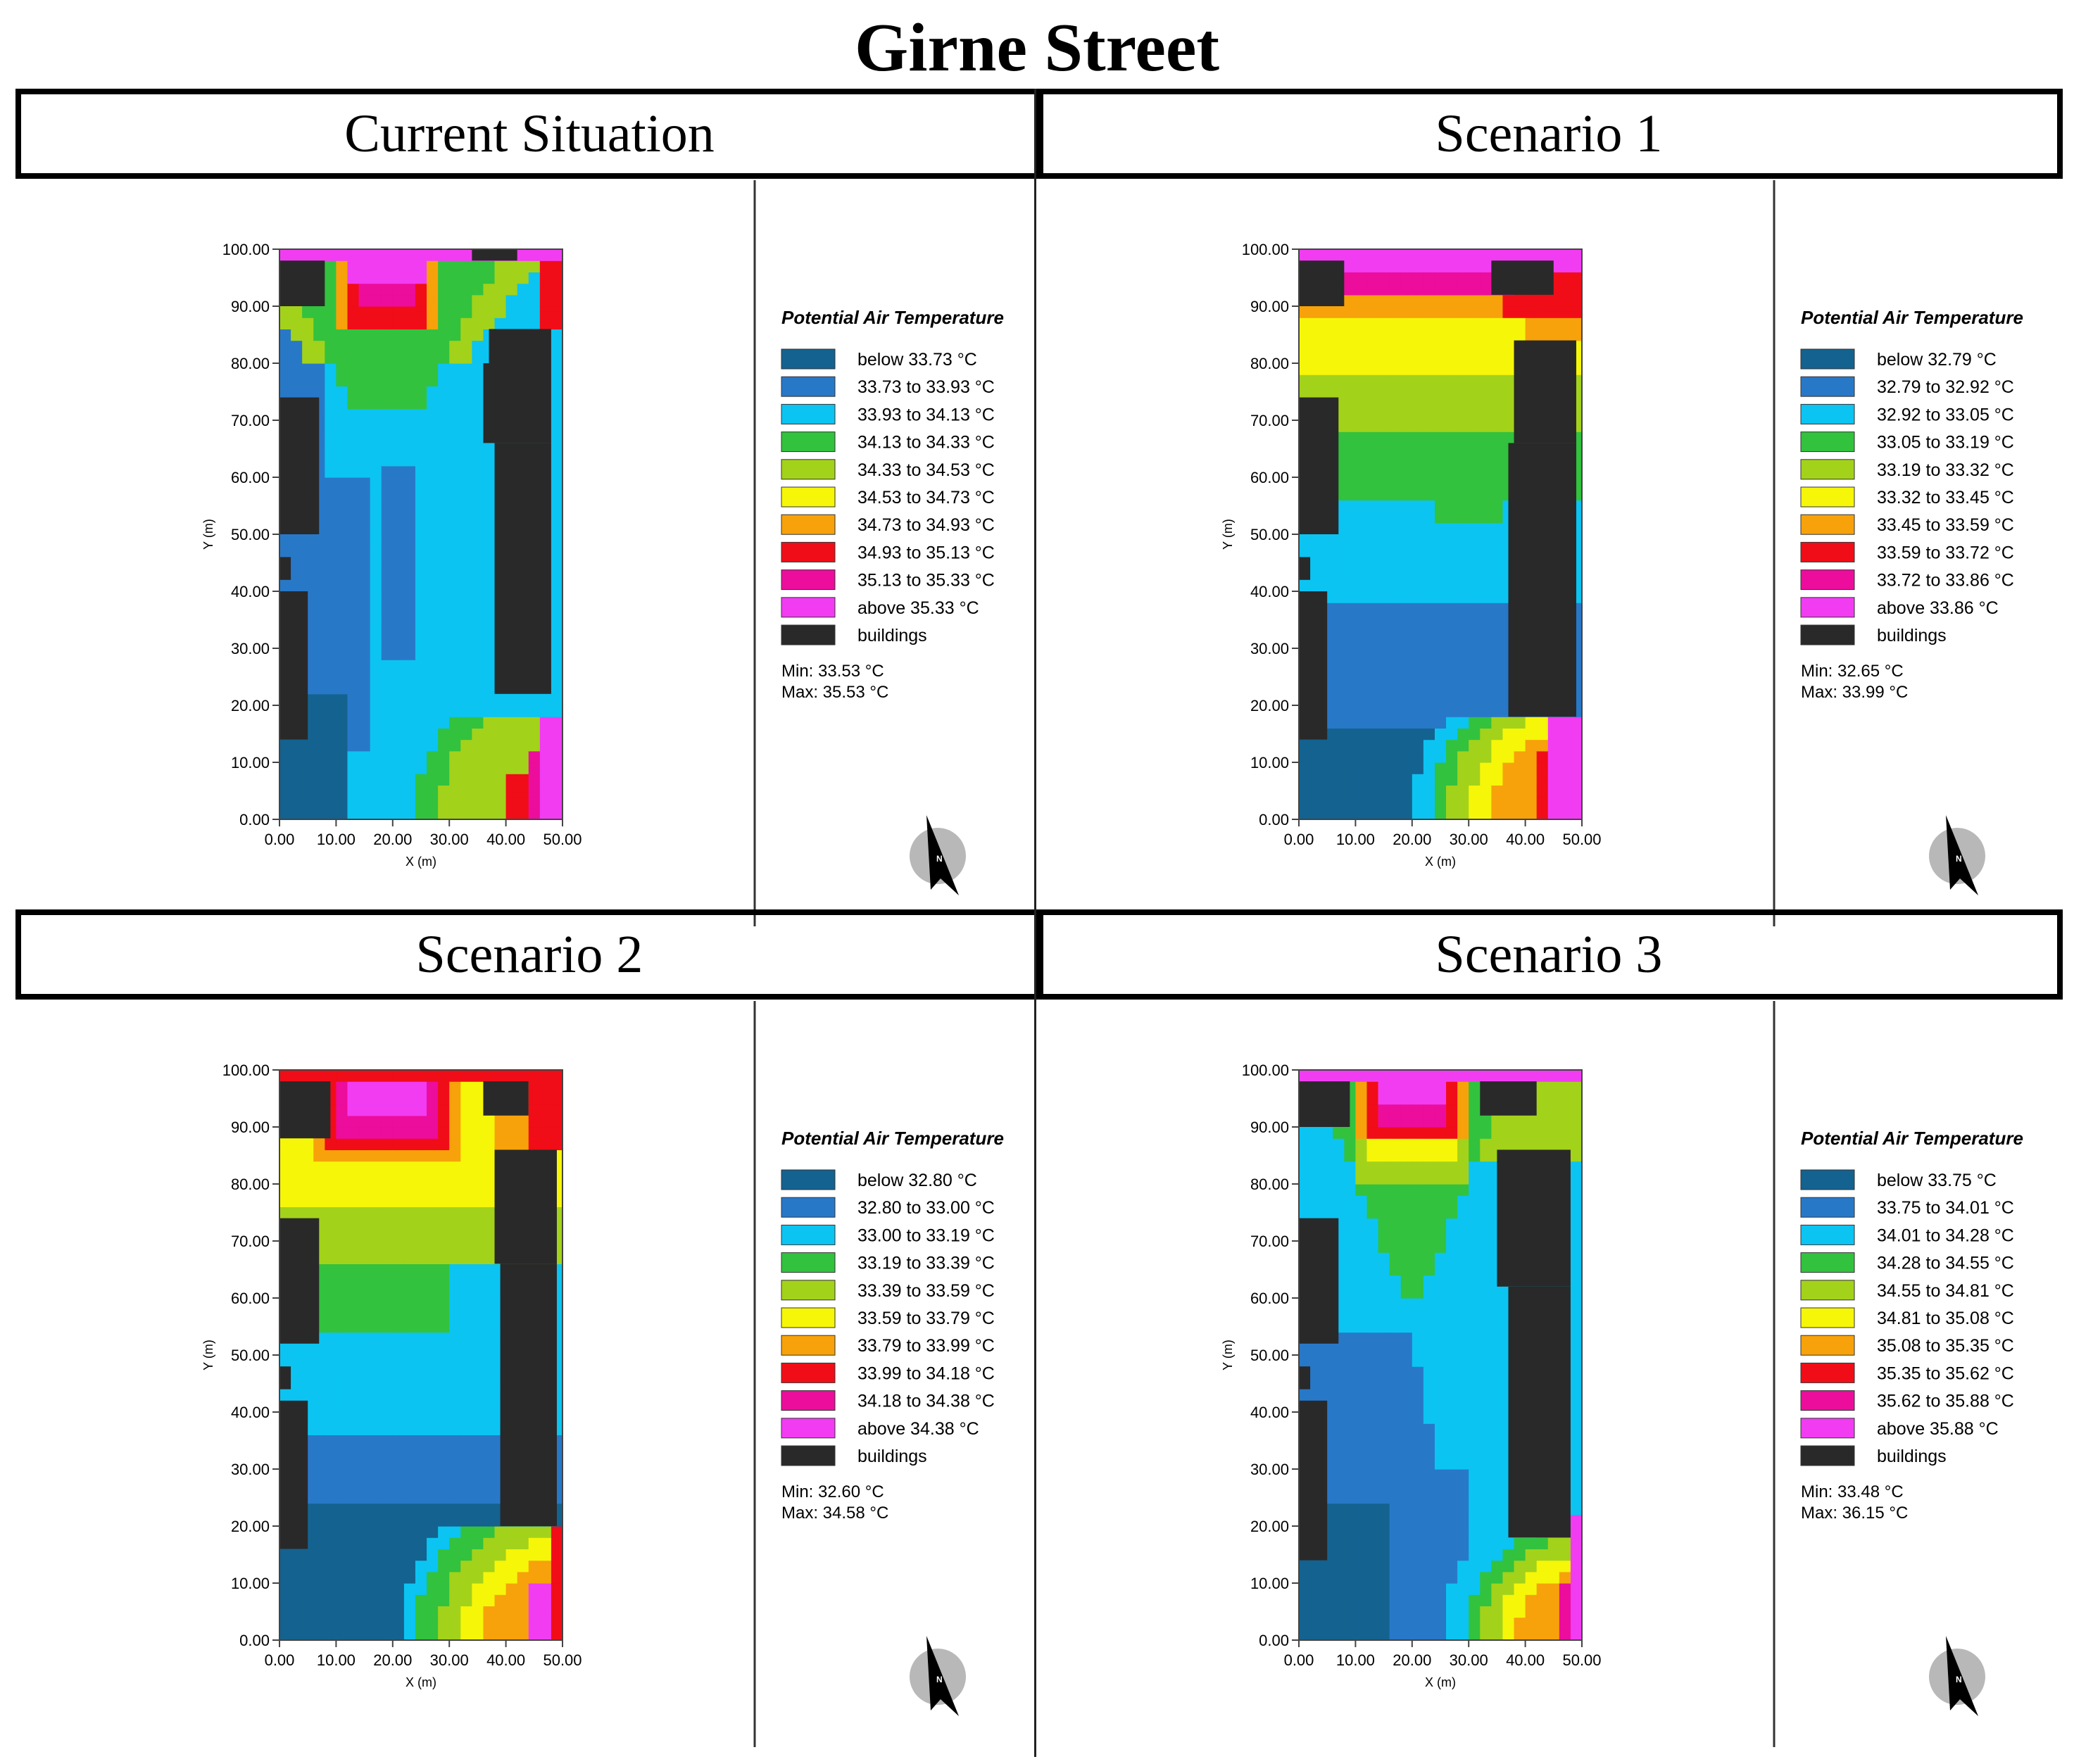  Describe the element at coordinates (530, 134) in the screenshot. I see `panel-title: Current Situation` at that location.